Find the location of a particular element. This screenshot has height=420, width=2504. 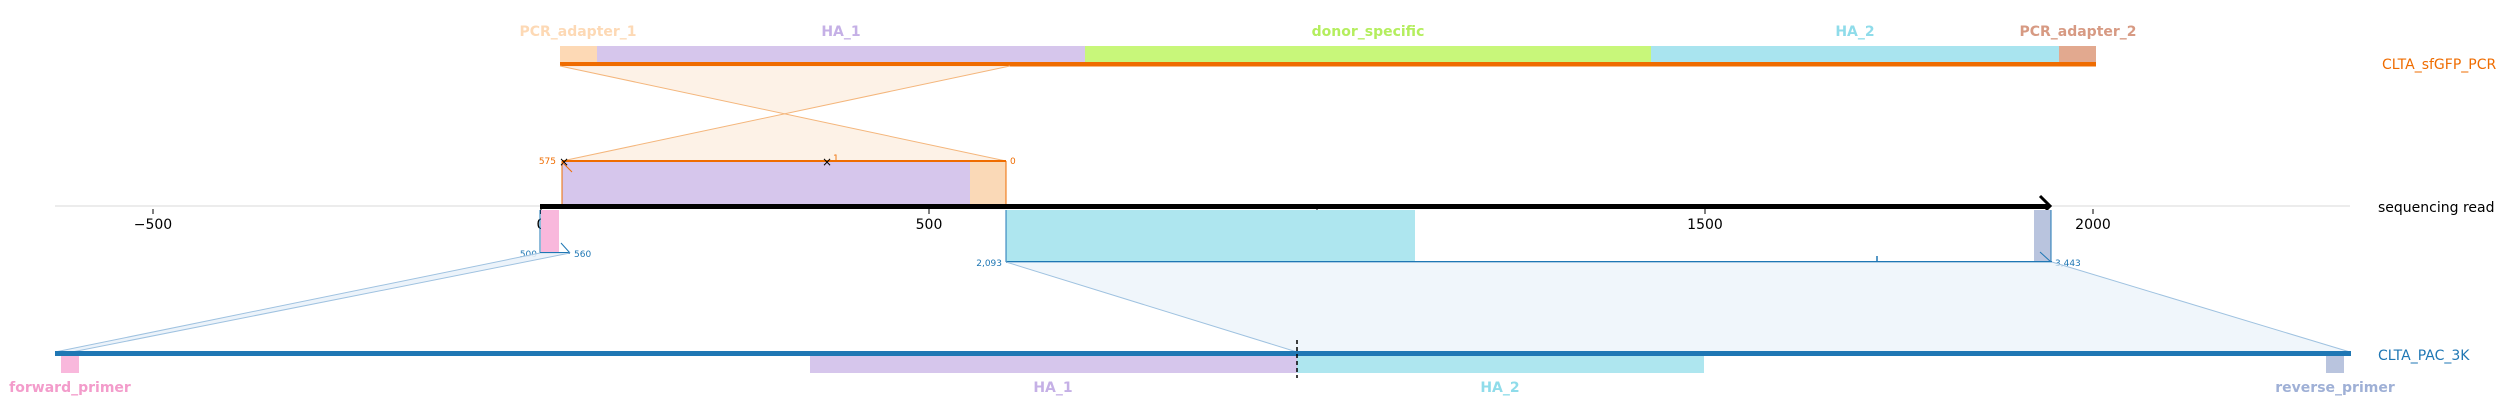

top-feature-donor-specific-block is located at coordinates (1368, 54).